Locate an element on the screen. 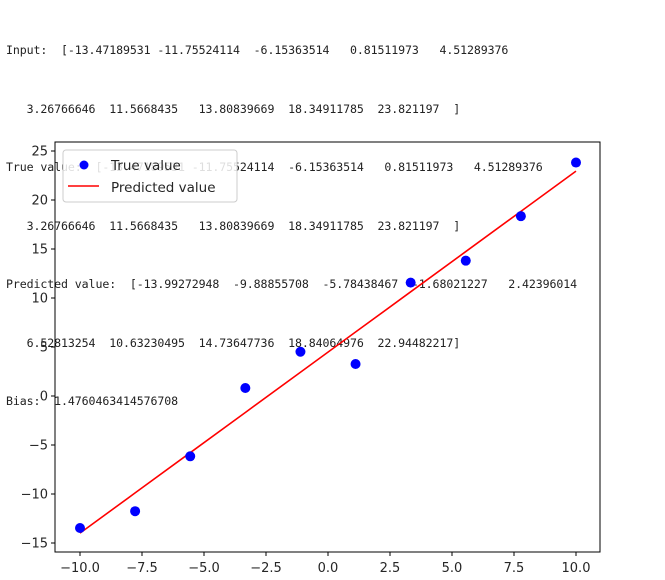 The height and width of the screenshot is (580, 665). console-bias-line: Bias: 1.4760463414576708 is located at coordinates (92, 401).